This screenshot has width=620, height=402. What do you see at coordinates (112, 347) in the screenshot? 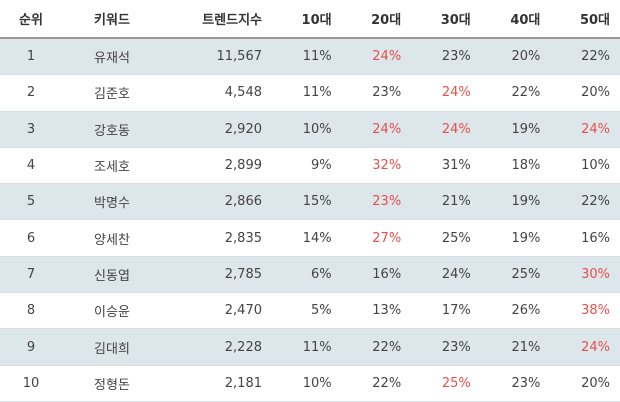
I see `cell-keyword: 김대희` at bounding box center [112, 347].